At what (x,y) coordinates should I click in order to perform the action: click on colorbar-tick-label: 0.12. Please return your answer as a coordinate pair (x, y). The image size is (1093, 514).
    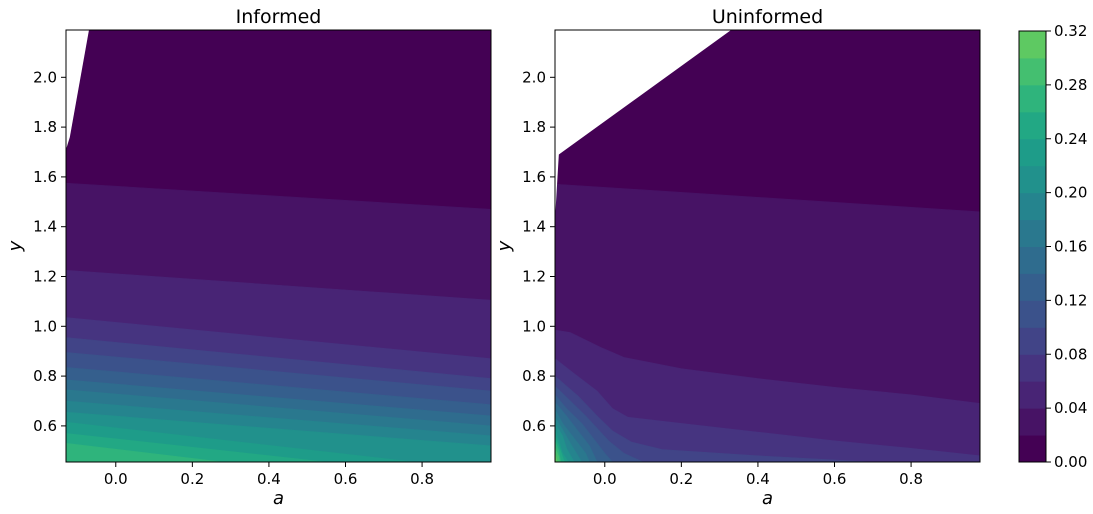
    Looking at the image, I should click on (1070, 300).